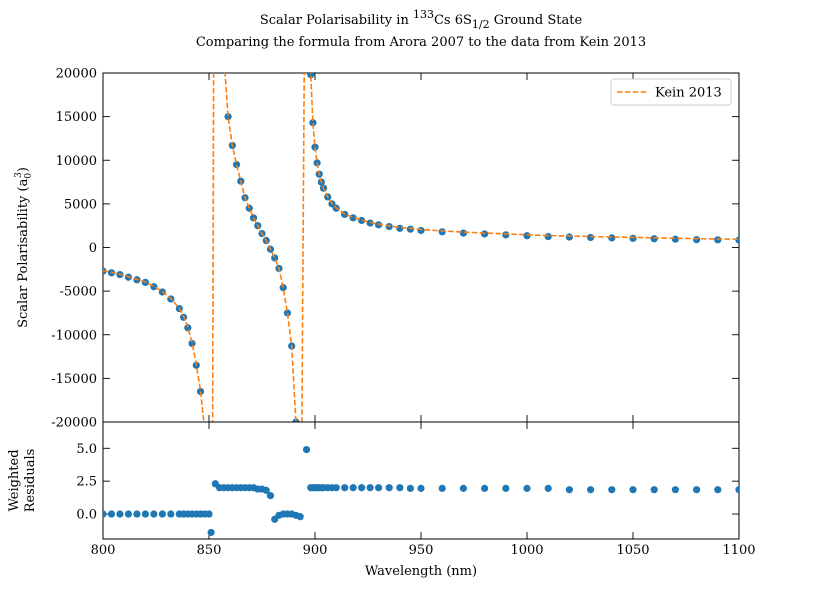  Describe the element at coordinates (30, 481) in the screenshot. I see `y-axis-label: Residuals` at that location.